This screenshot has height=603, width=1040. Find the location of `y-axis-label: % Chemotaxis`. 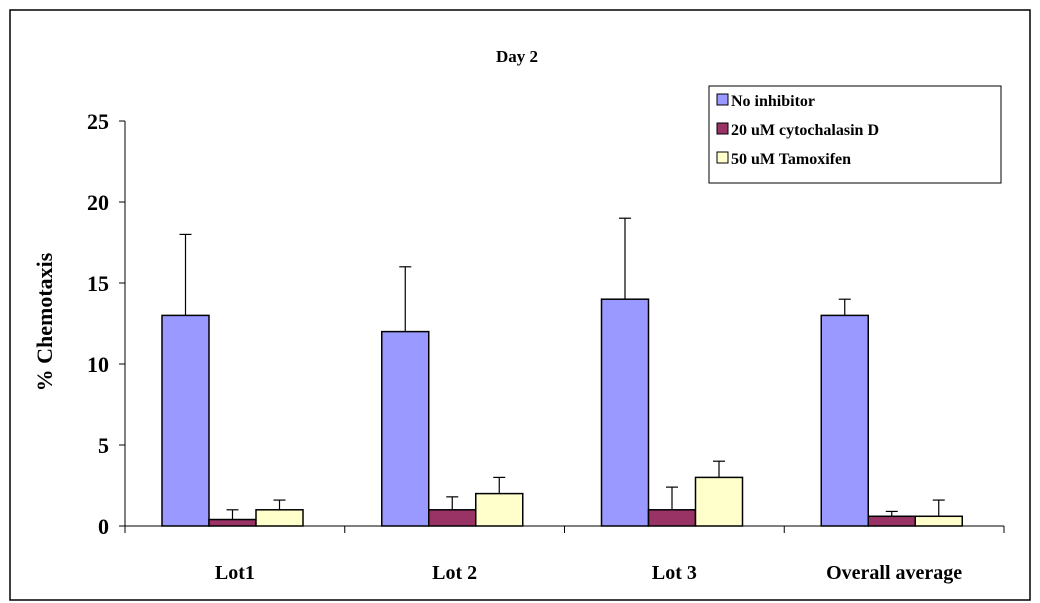

y-axis-label: % Chemotaxis is located at coordinates (44, 321).